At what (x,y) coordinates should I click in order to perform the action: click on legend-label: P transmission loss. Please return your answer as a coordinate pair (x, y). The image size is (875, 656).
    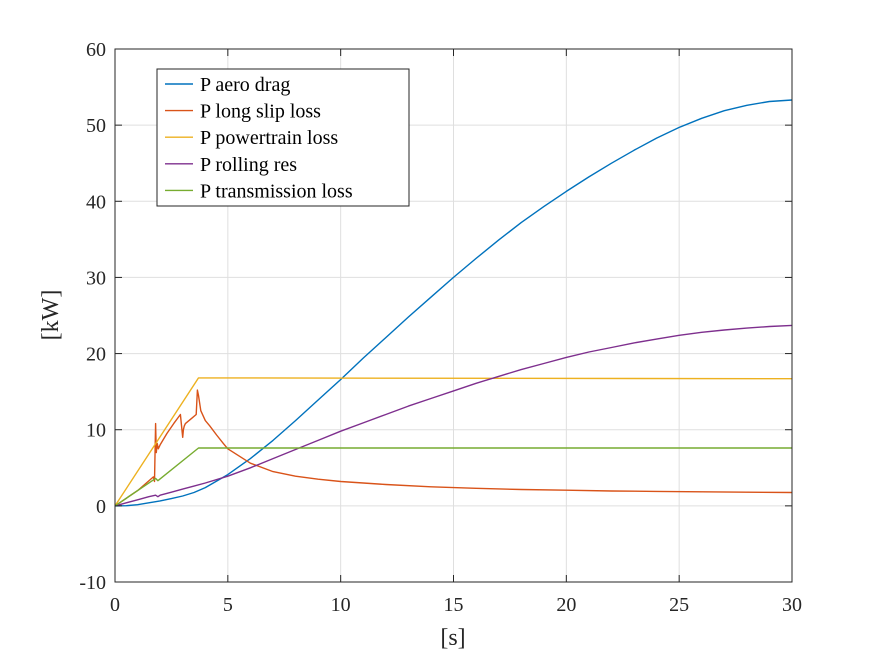
    Looking at the image, I should click on (276, 191).